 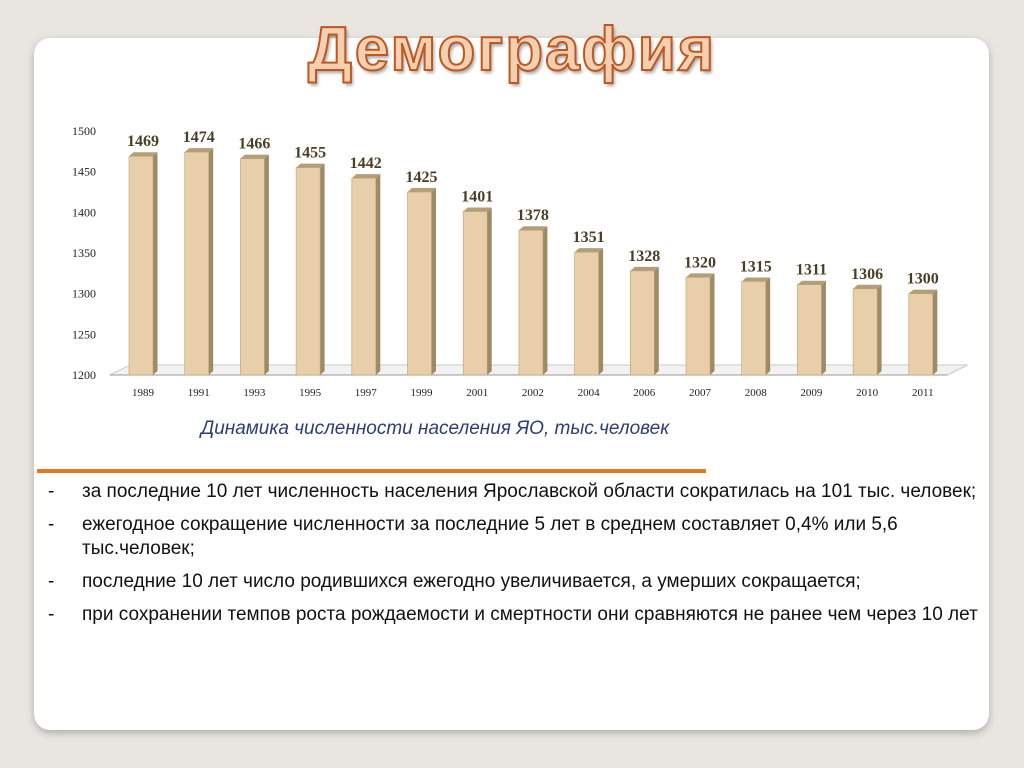 What do you see at coordinates (644, 393) in the screenshot?
I see `x-tick-label: 2006` at bounding box center [644, 393].